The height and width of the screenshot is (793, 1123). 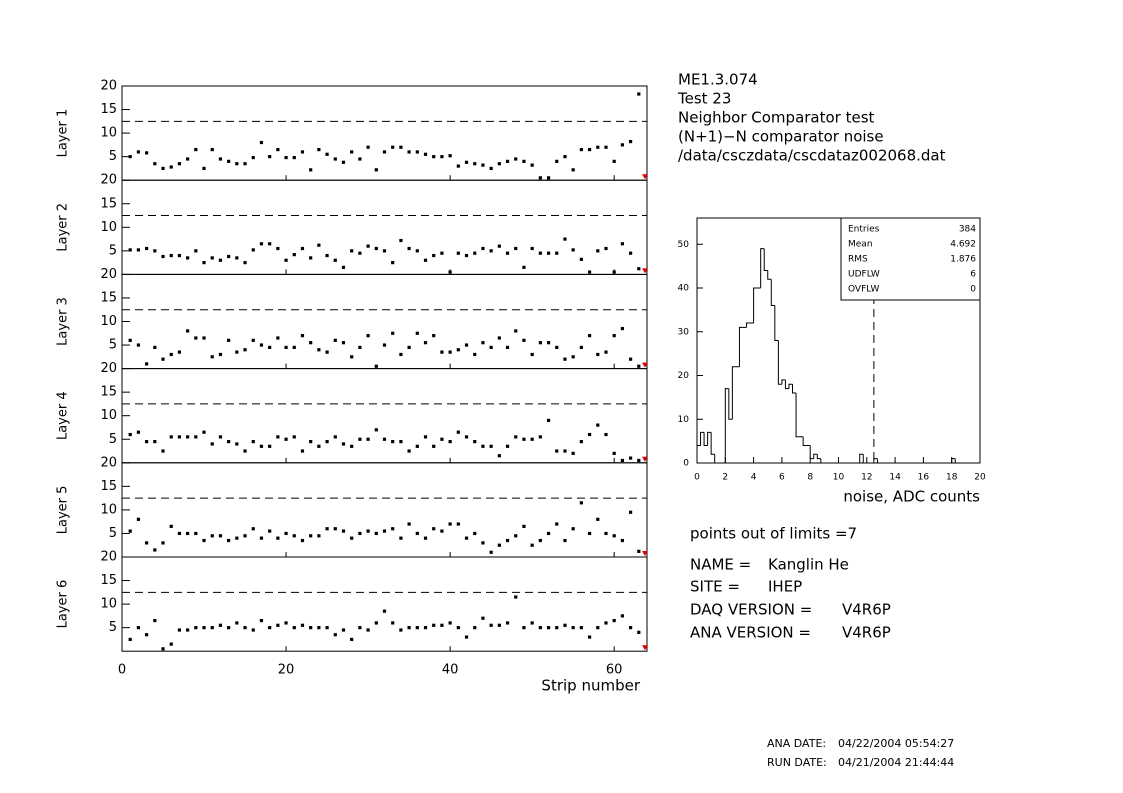 I want to click on y-tick-label: 15, so click(x=108, y=203).